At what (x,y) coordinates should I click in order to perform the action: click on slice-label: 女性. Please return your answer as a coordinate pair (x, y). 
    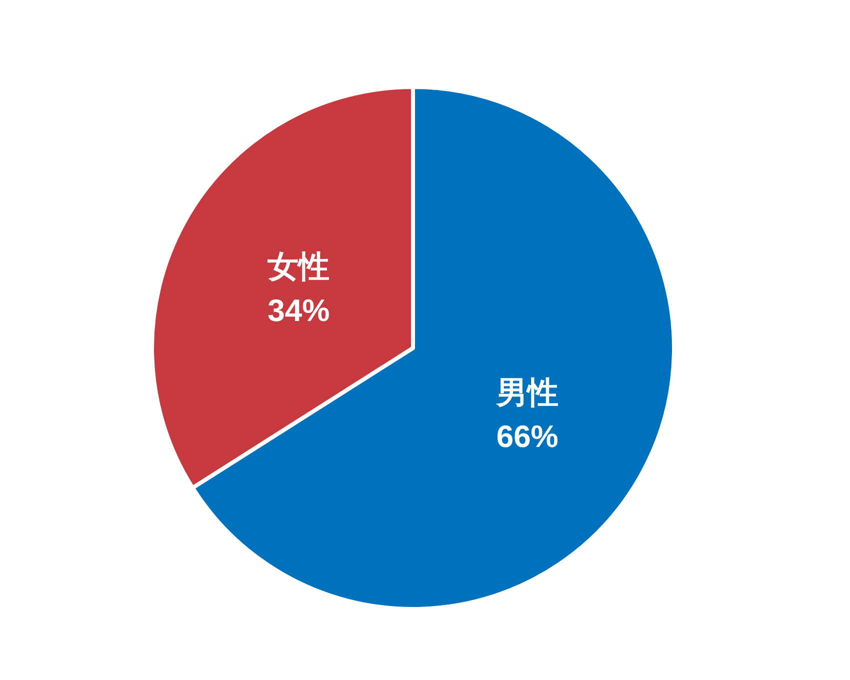
    Looking at the image, I should click on (298, 266).